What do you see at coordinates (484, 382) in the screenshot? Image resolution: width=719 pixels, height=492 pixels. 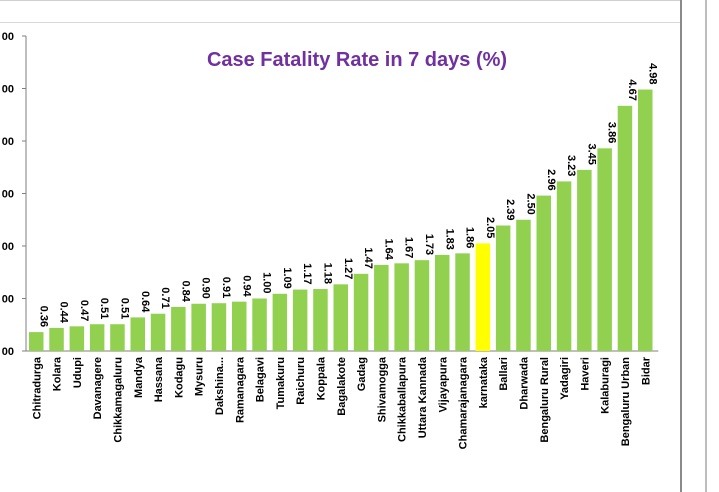 I see `category-label: karnataka` at bounding box center [484, 382].